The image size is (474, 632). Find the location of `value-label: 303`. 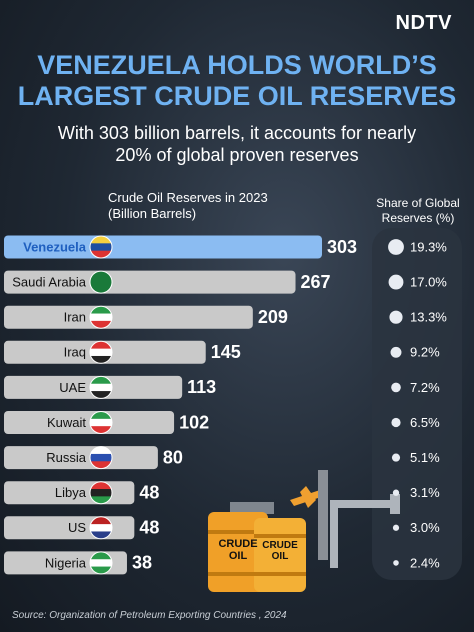

value-label: 303 is located at coordinates (342, 247).